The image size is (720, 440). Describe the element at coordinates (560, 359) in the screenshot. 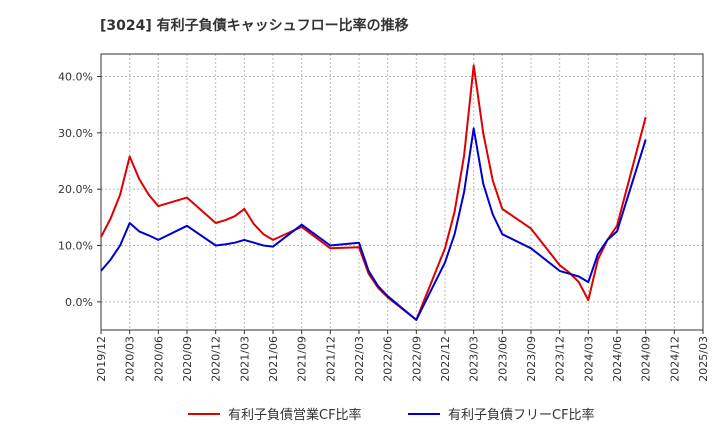

I see `x-tick-label: 2023/12` at that location.